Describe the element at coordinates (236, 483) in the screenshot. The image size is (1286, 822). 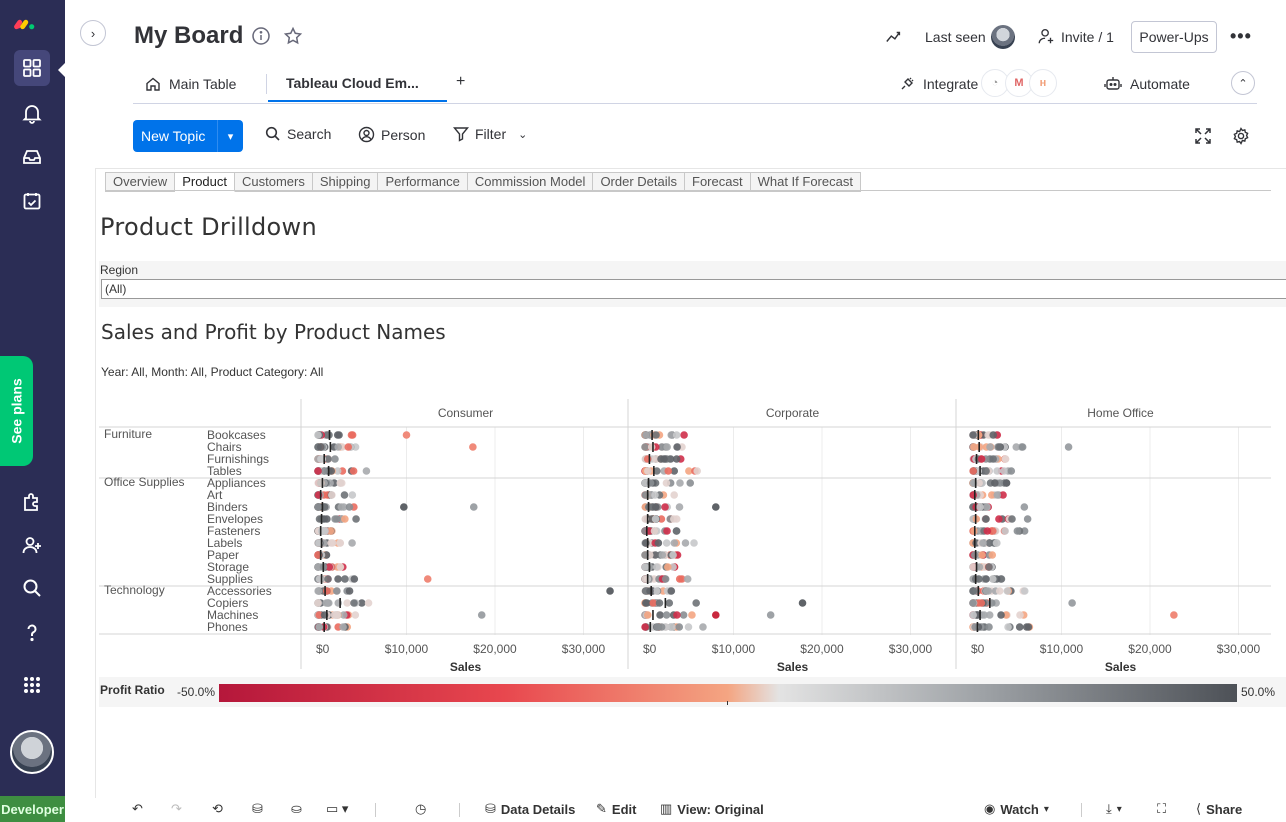
I see `subcategory-label: Appliances` at that location.